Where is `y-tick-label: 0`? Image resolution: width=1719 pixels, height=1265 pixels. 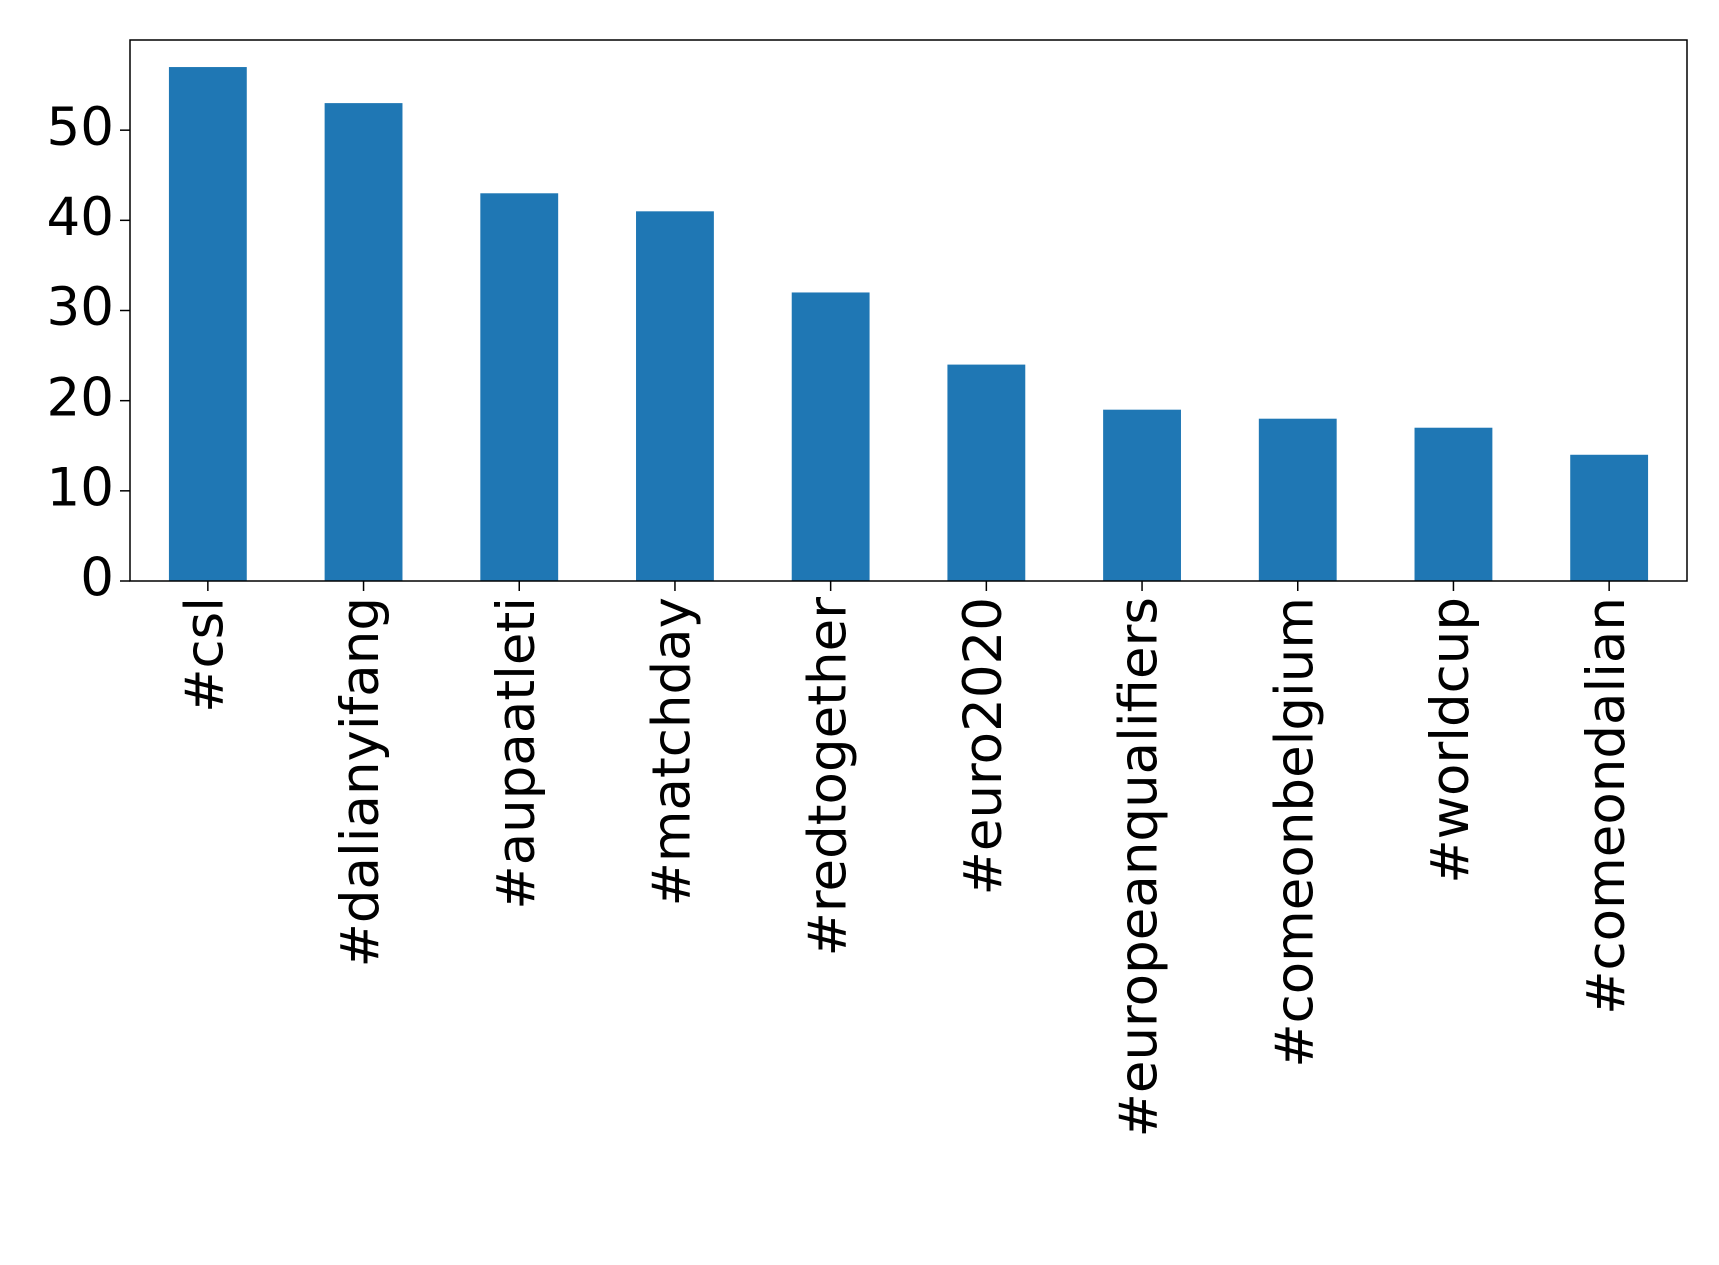
y-tick-label: 0 is located at coordinates (97, 578).